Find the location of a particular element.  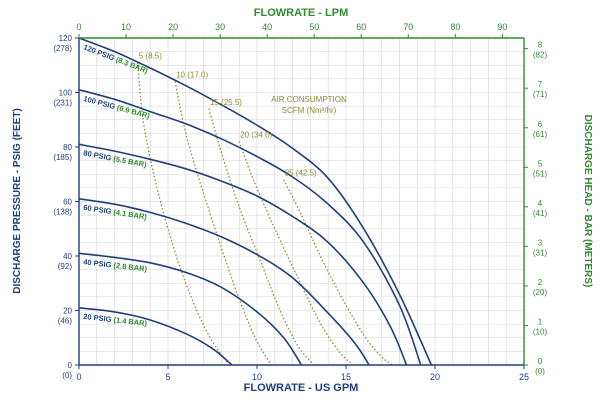

performance-curve-label: 40 PSIG (2.8 BAR) is located at coordinates (115, 265).